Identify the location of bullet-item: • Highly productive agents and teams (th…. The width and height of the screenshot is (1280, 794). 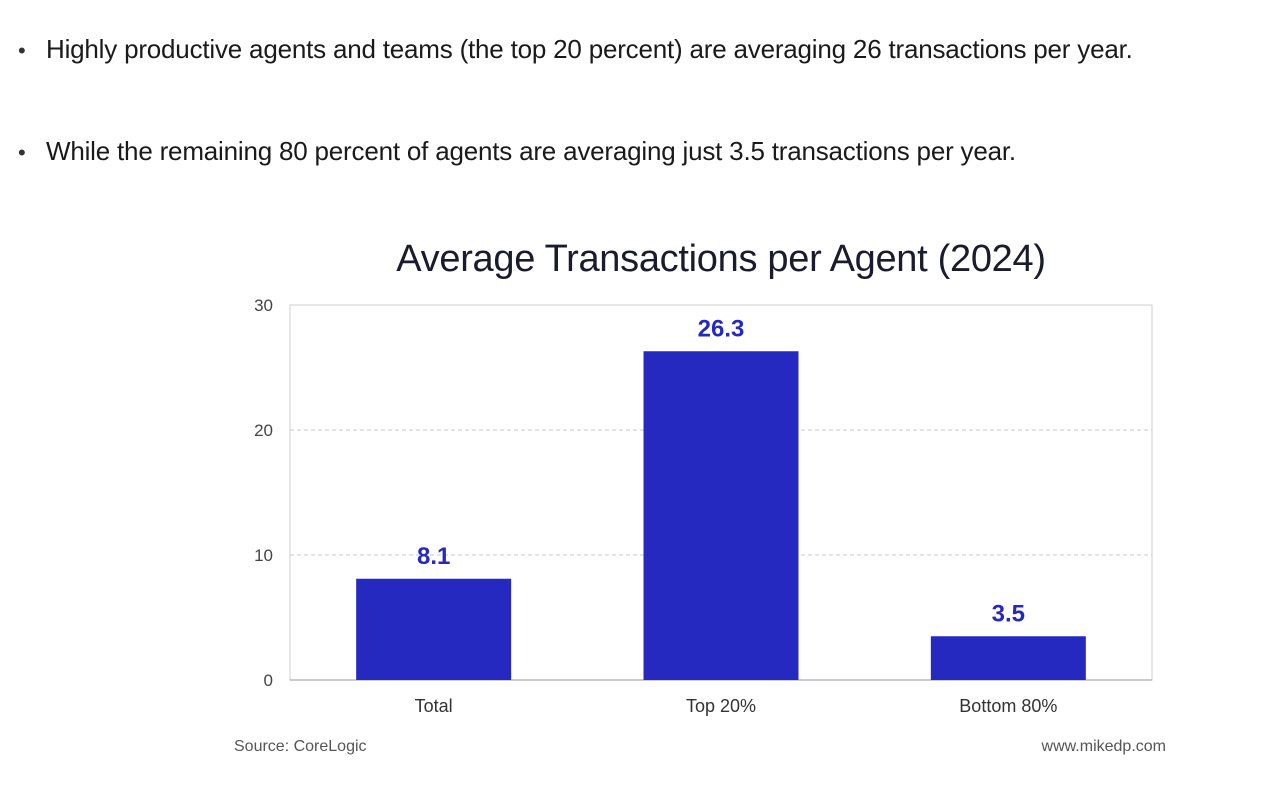
(575, 49).